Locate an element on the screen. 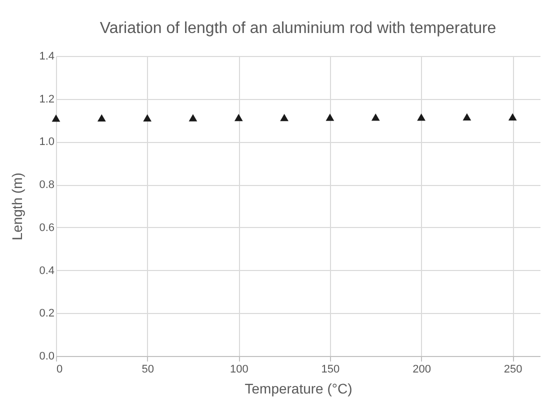 Image resolution: width=547 pixels, height=409 pixels. y-tick-label: 0.8 is located at coordinates (46, 185).